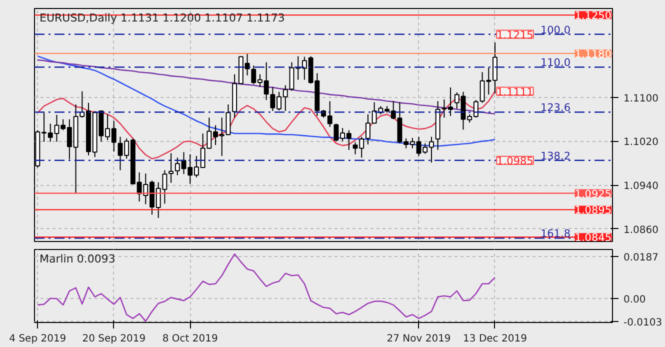 This screenshot has width=665, height=347. What do you see at coordinates (593, 238) in the screenshot?
I see `ref-line-label: 1.0845` at bounding box center [593, 238].